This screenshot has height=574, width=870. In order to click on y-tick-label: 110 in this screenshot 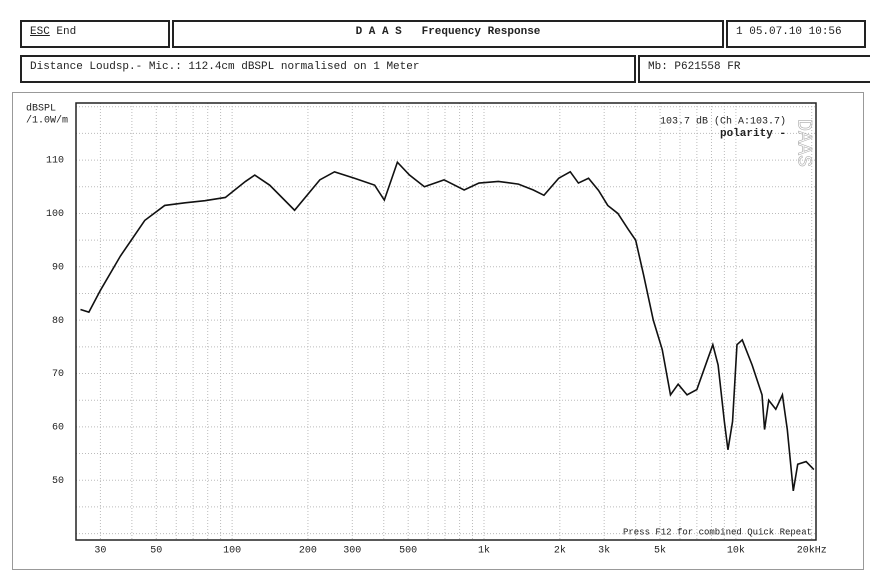, I will do `click(55, 161)`.